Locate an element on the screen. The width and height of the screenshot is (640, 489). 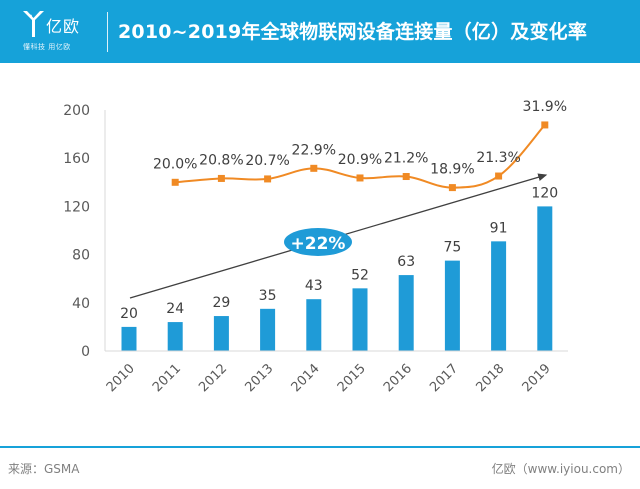
footer-divider is located at coordinates (320, 447).